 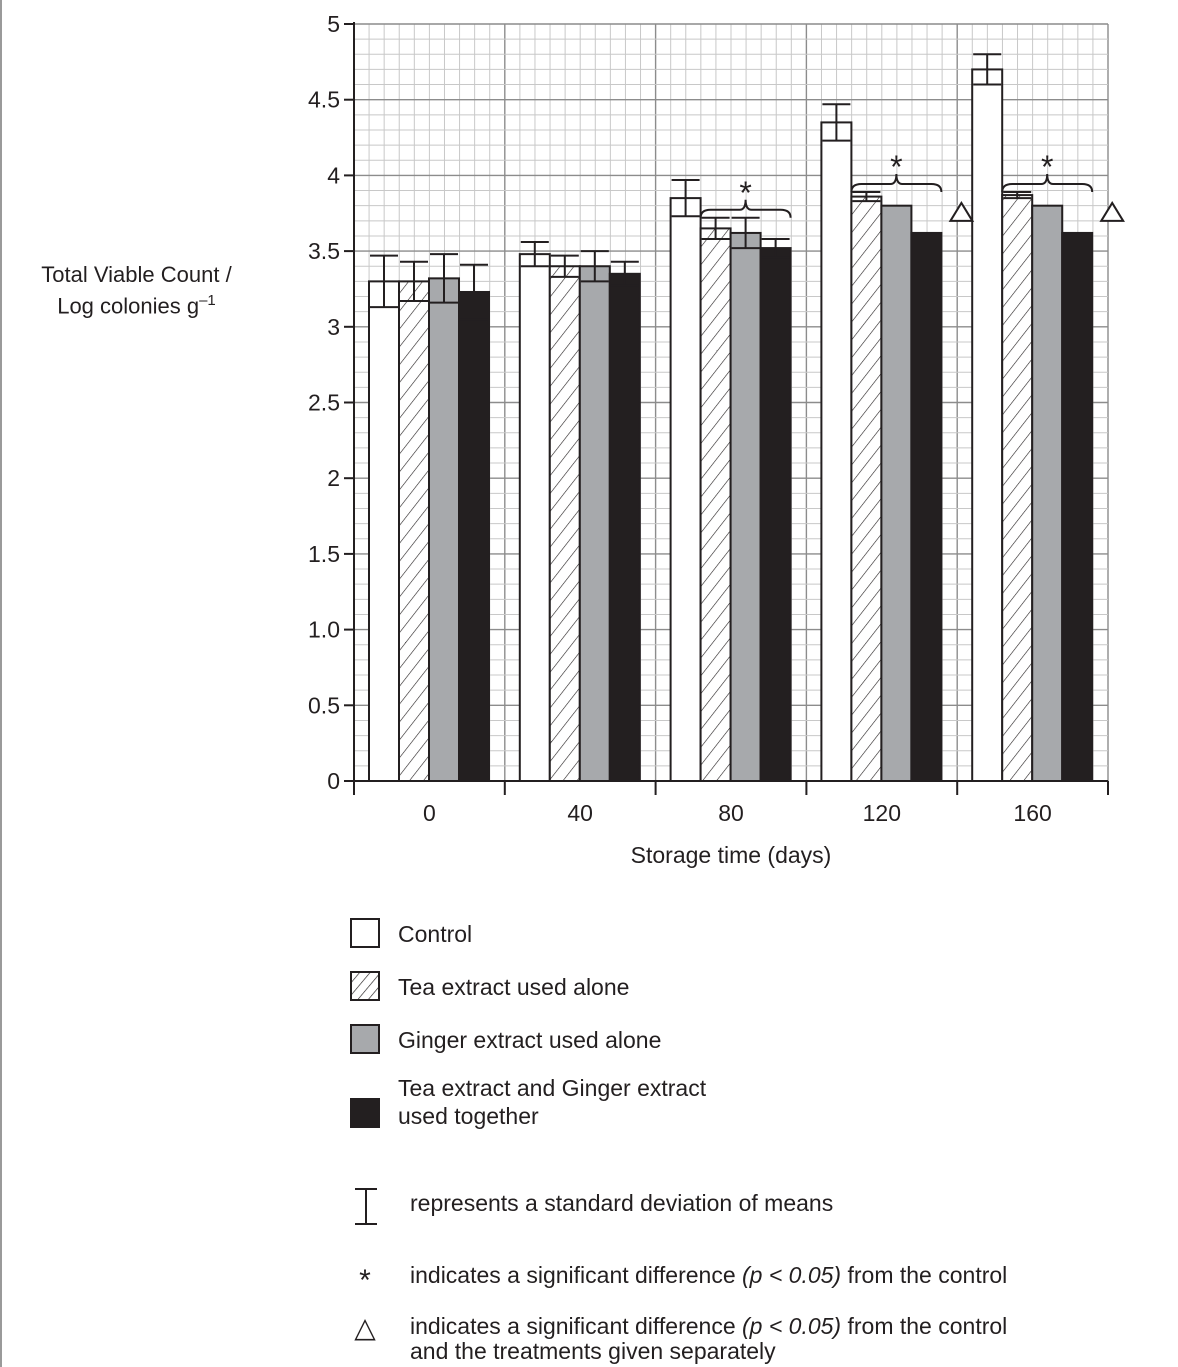 What do you see at coordinates (136, 274) in the screenshot?
I see `y-axis-label-line1: Total Viable Count /` at bounding box center [136, 274].